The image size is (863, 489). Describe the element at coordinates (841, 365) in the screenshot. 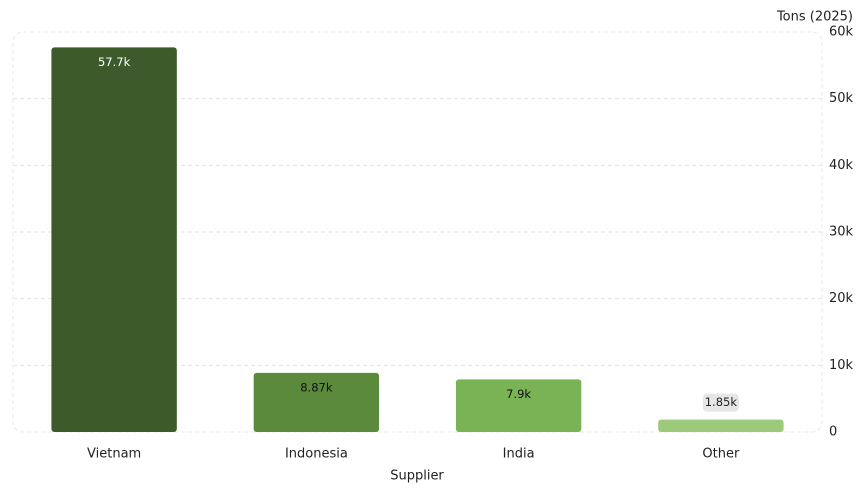

I see `y-tick-label: 10k` at that location.